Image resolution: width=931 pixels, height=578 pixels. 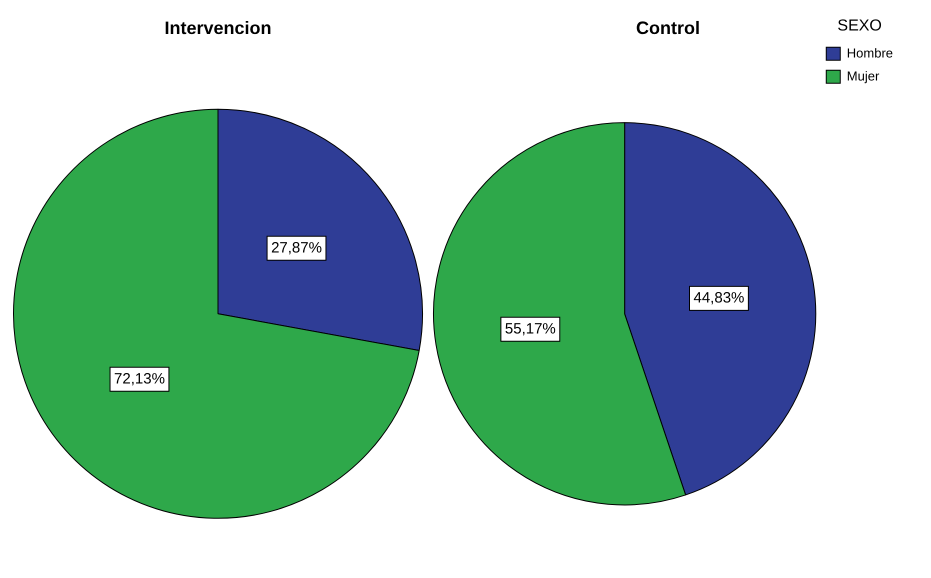 I want to click on legend-label: Mujer, so click(x=863, y=76).